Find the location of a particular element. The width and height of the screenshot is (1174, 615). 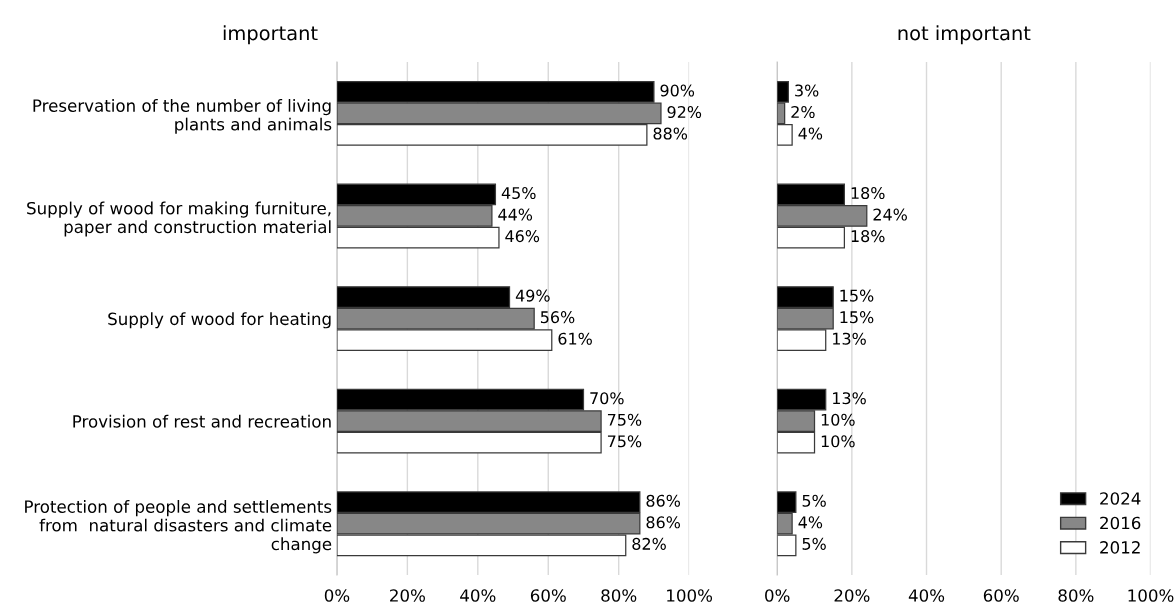

data-label: 3% is located at coordinates (807, 90).